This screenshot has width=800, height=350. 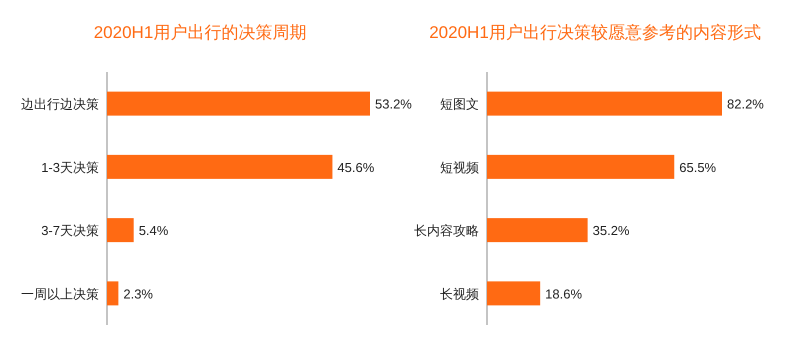 I want to click on y-tick-label: 短视频, so click(x=459, y=167).